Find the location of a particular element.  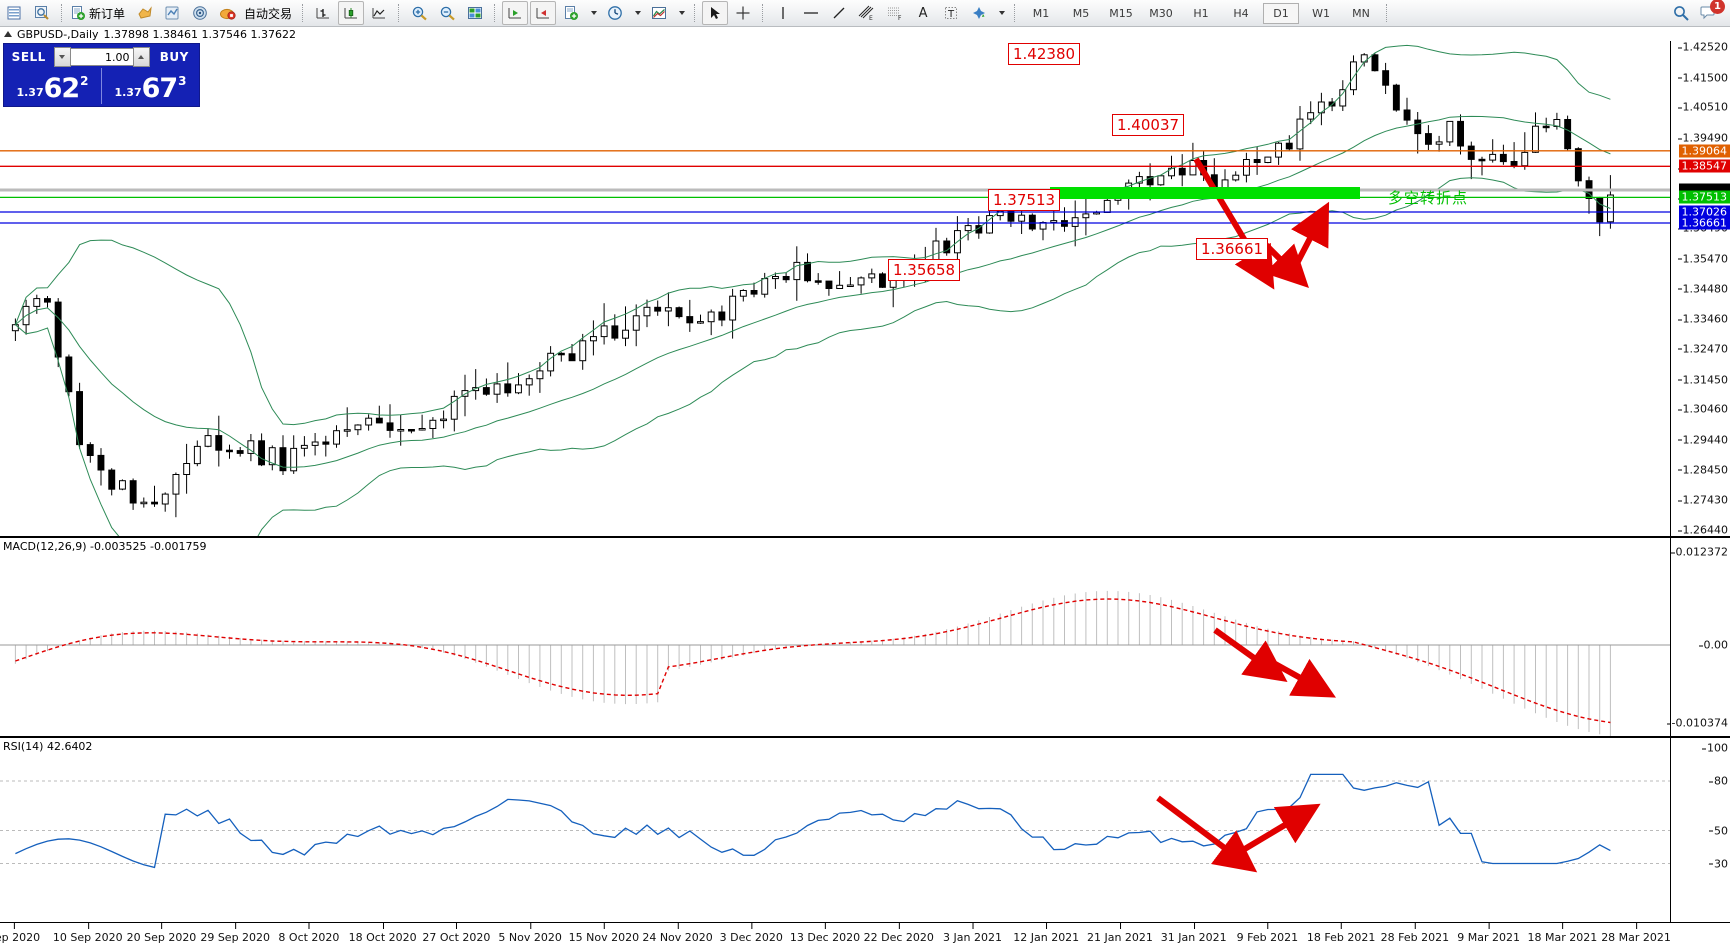

market-watch-icon is located at coordinates (14, 13).